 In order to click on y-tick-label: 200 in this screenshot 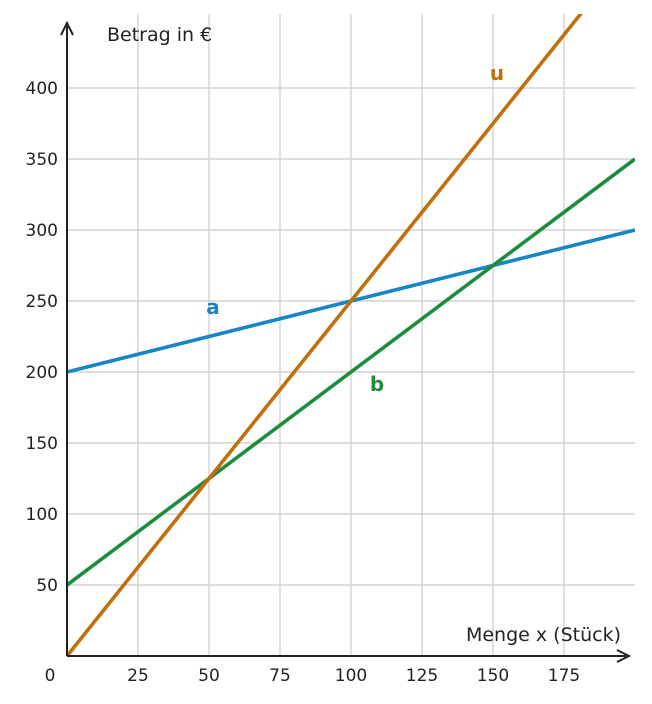, I will do `click(42, 373)`.